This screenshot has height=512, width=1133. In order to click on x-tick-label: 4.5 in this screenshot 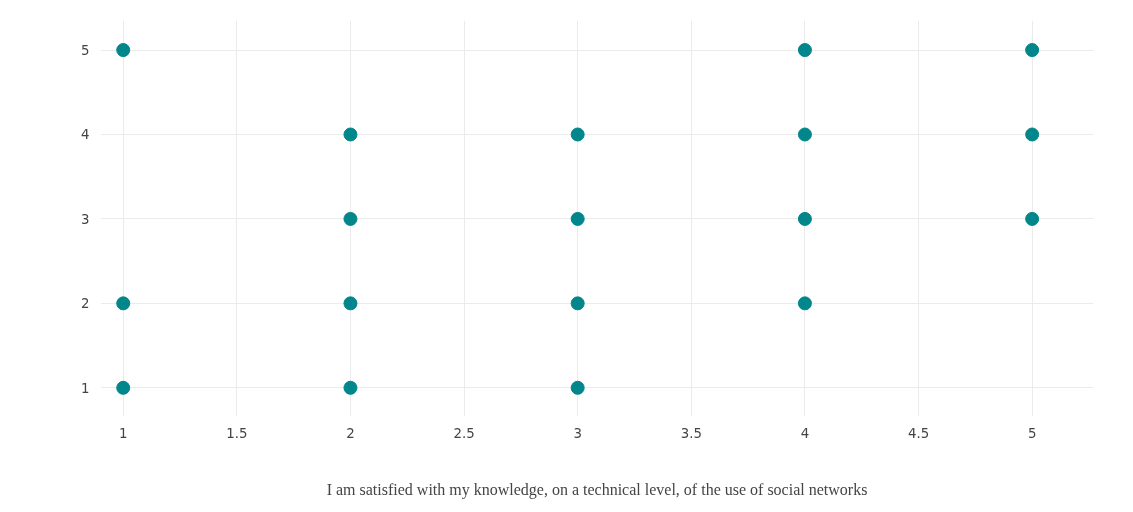, I will do `click(918, 433)`.